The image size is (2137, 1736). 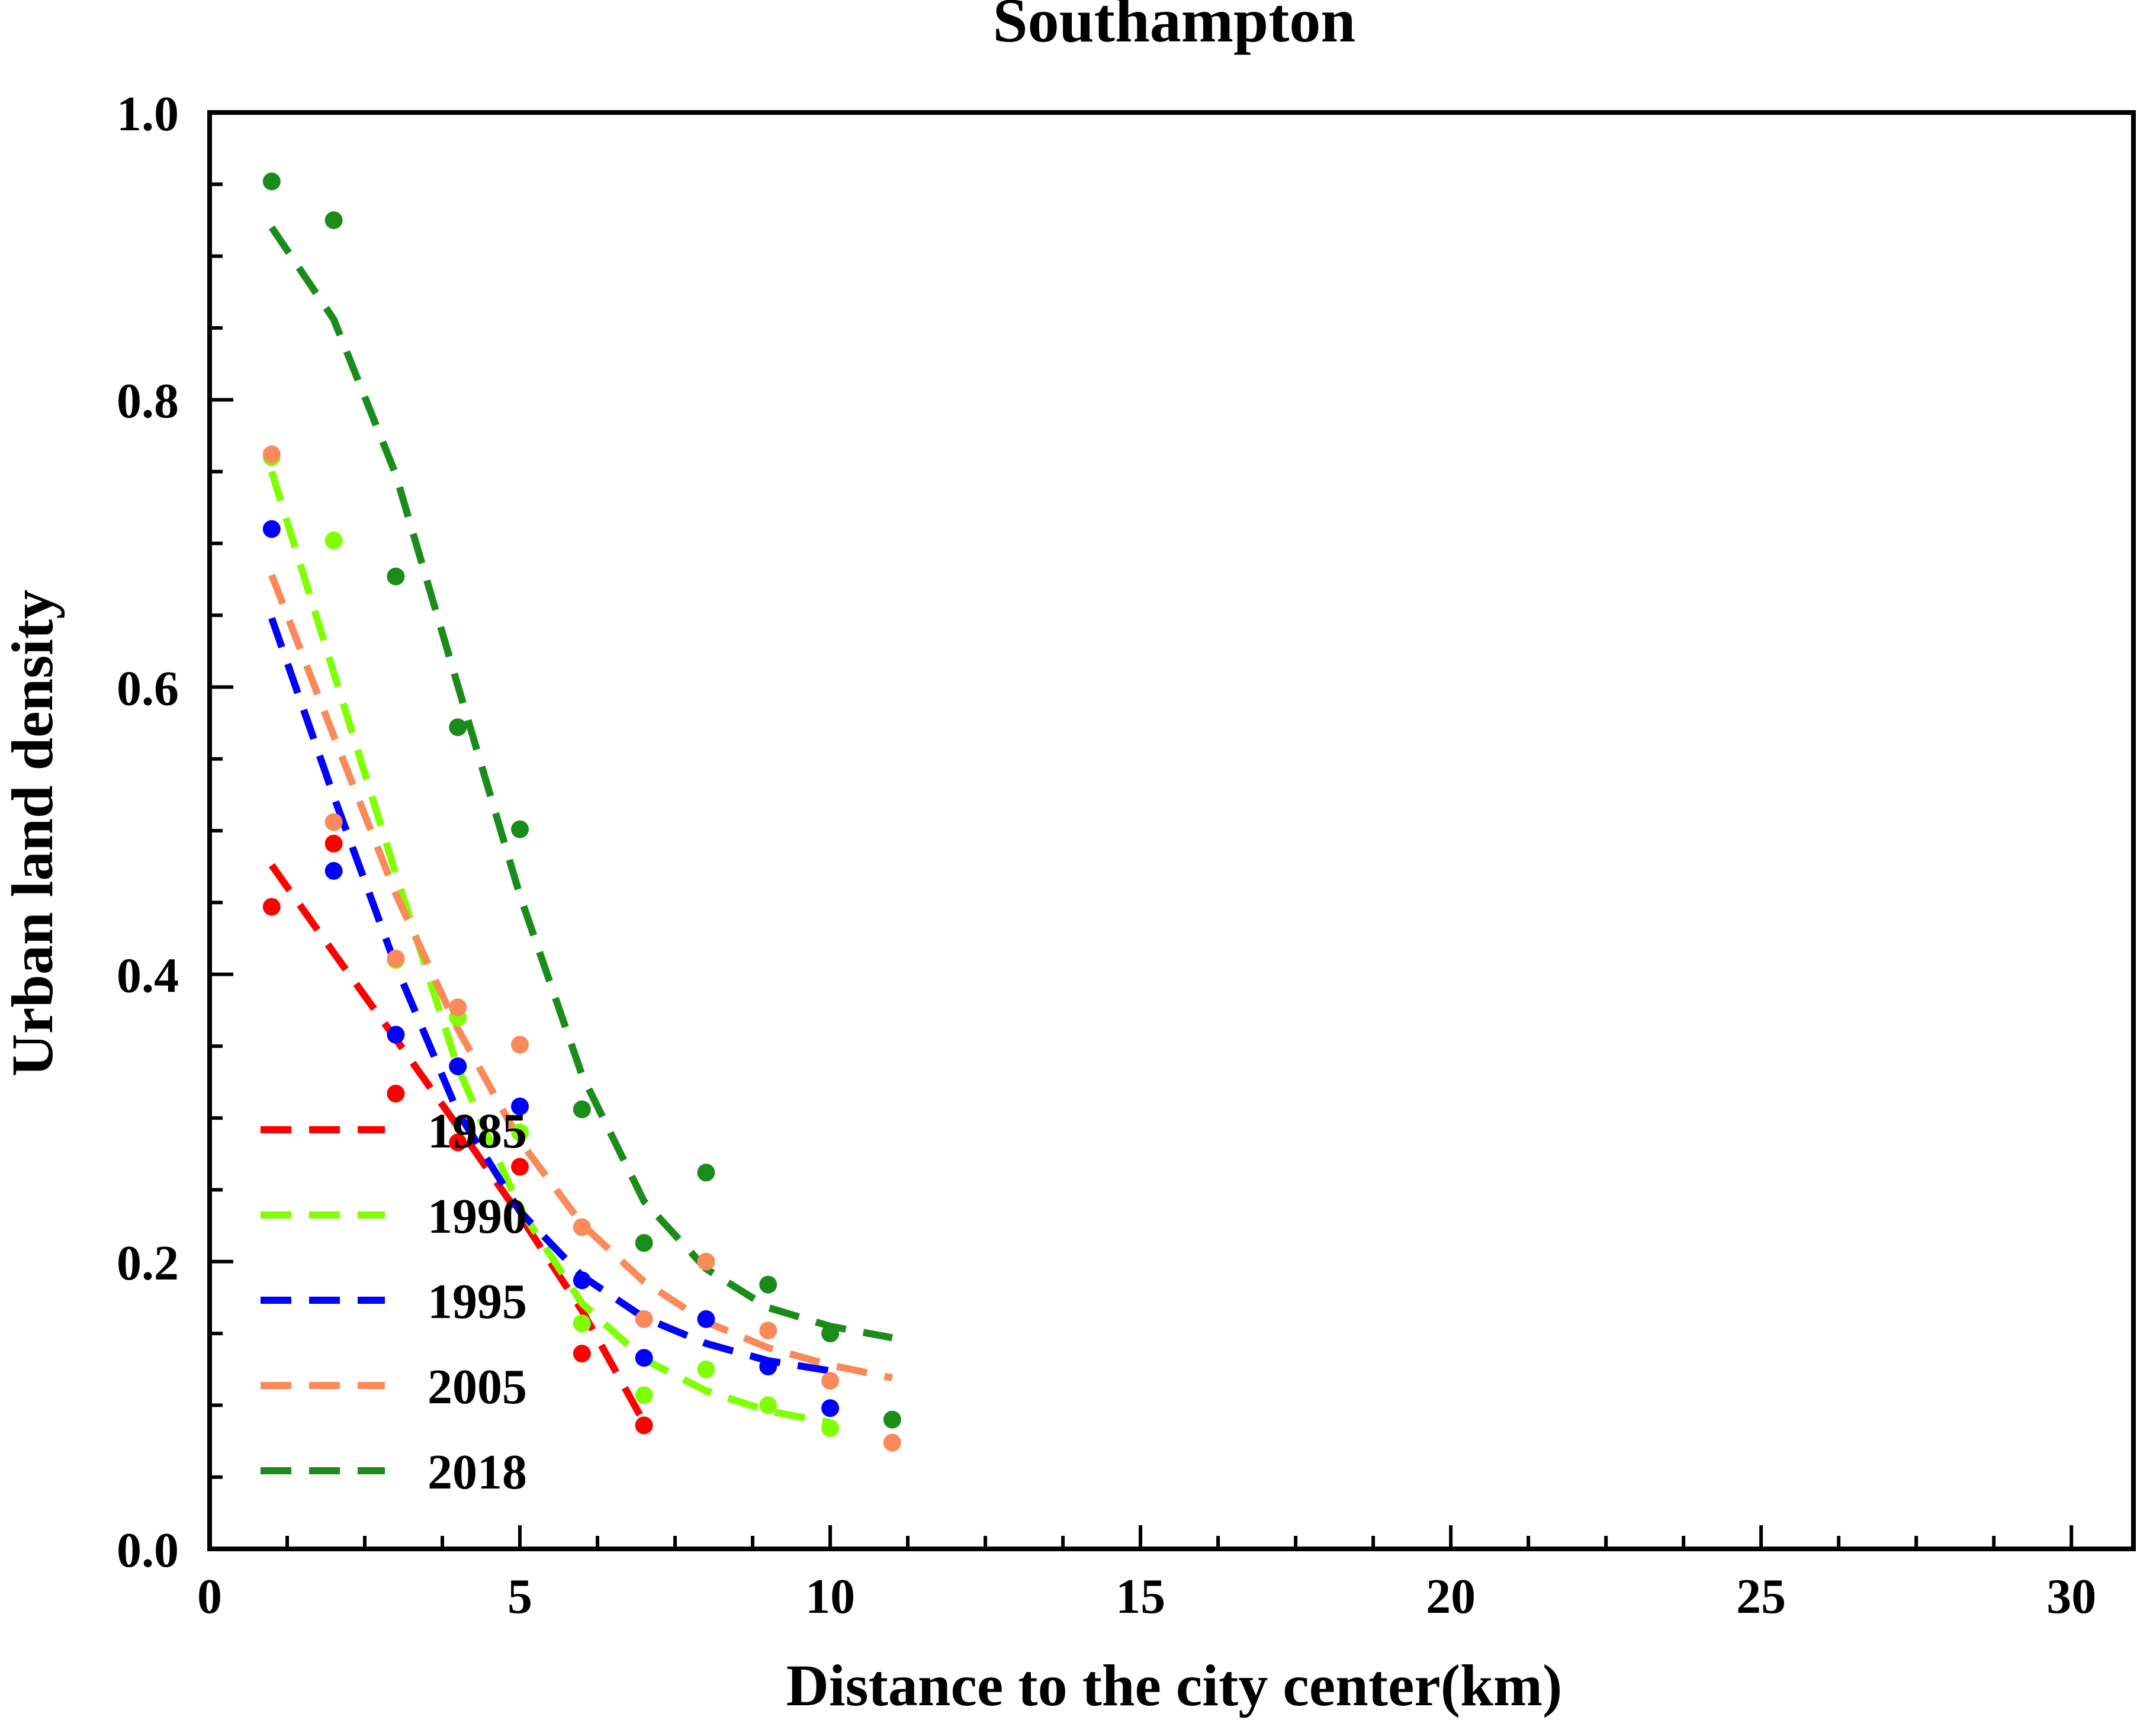 I want to click on legend-label-1990: 1990, so click(x=477, y=1216).